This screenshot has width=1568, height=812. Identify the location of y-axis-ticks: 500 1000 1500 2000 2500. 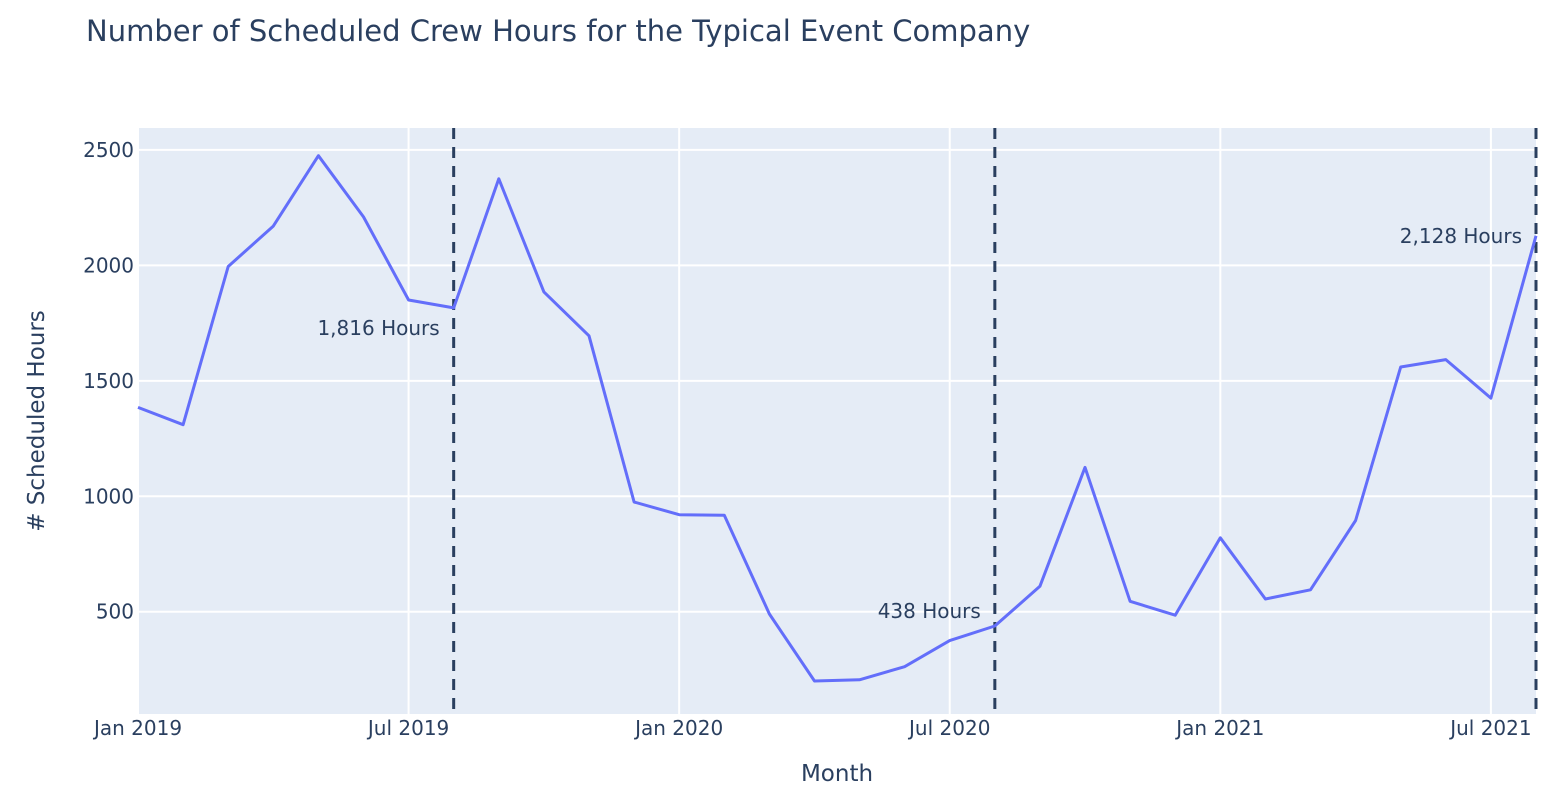
(108, 381).